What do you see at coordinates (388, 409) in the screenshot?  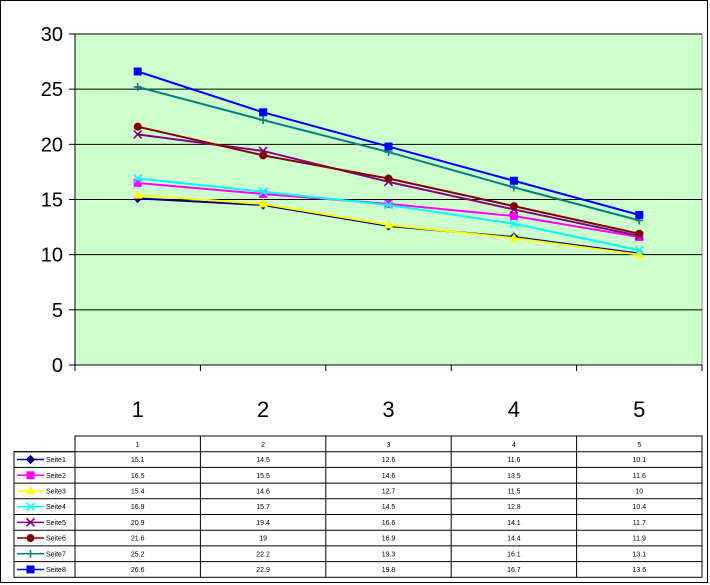 I see `x-tick-label: 3` at bounding box center [388, 409].